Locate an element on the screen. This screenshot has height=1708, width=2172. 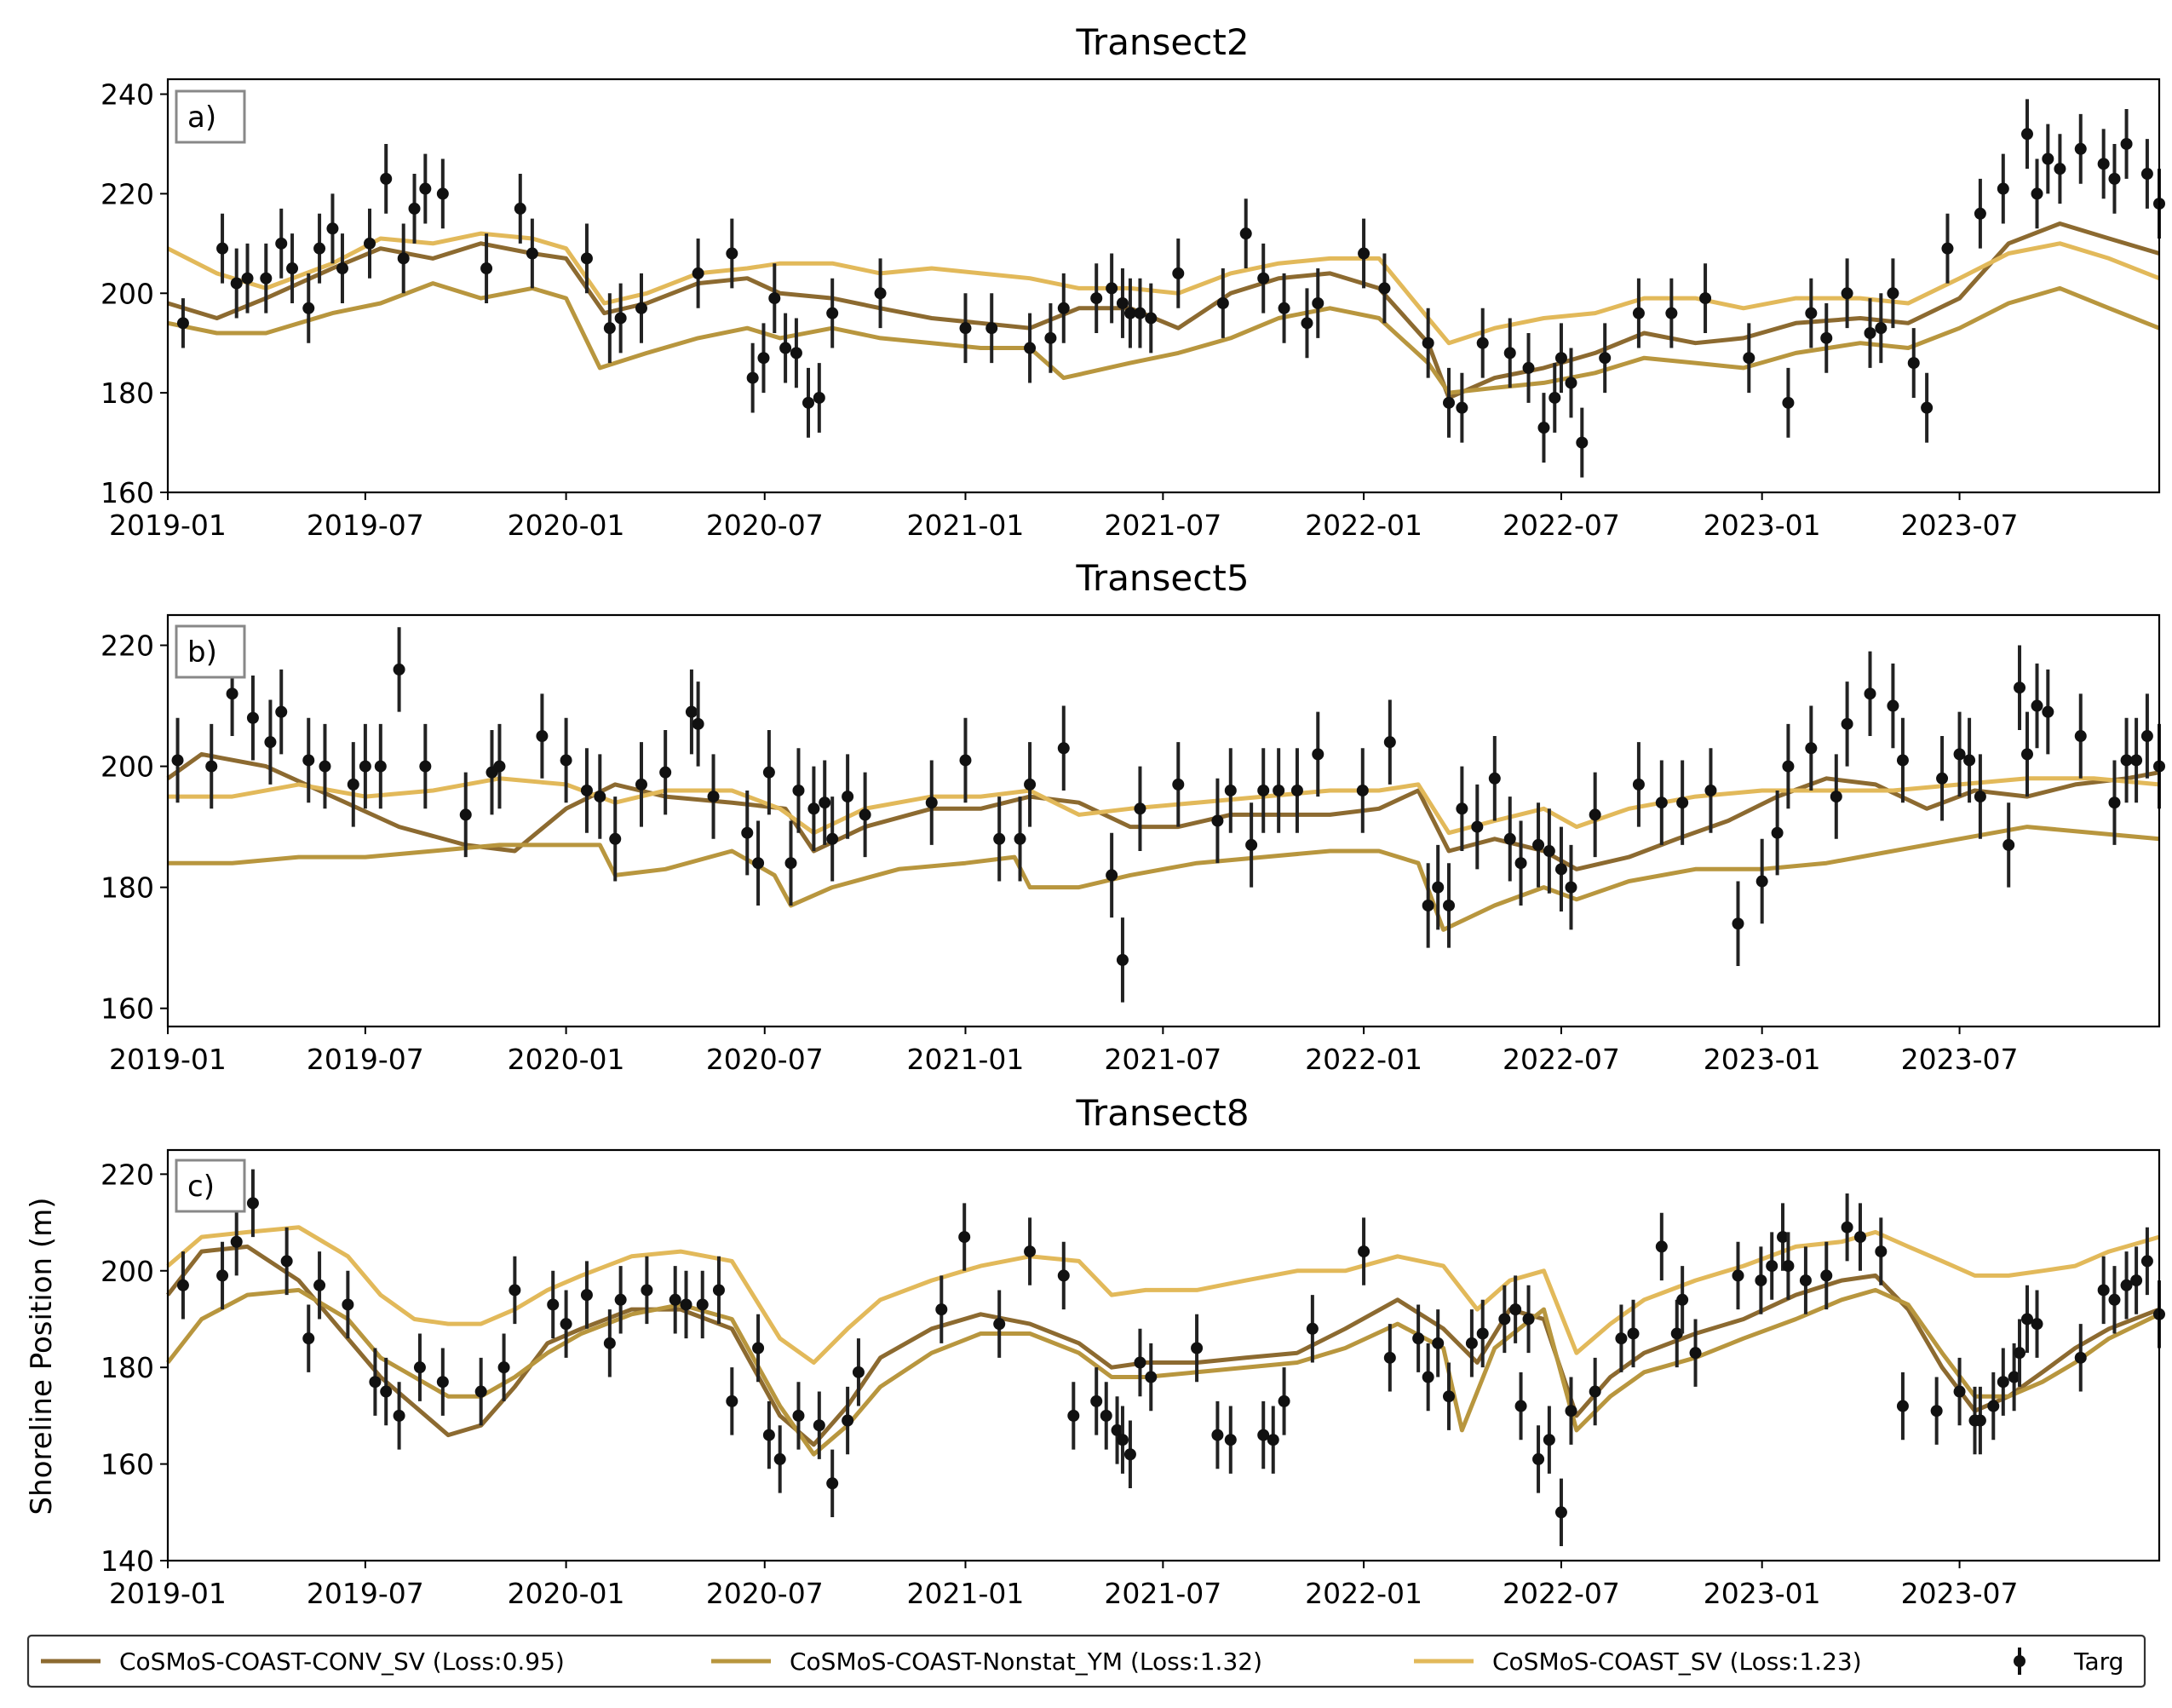
x-tick-label: 2023-07 is located at coordinates (1960, 1059).